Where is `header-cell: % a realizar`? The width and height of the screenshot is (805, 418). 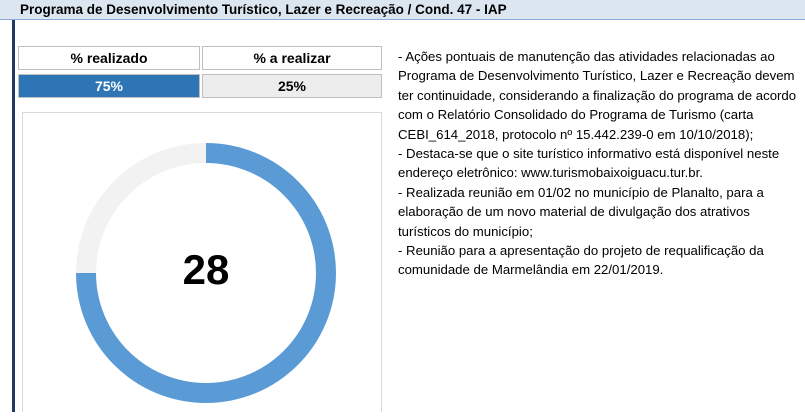
header-cell: % a realizar is located at coordinates (292, 58).